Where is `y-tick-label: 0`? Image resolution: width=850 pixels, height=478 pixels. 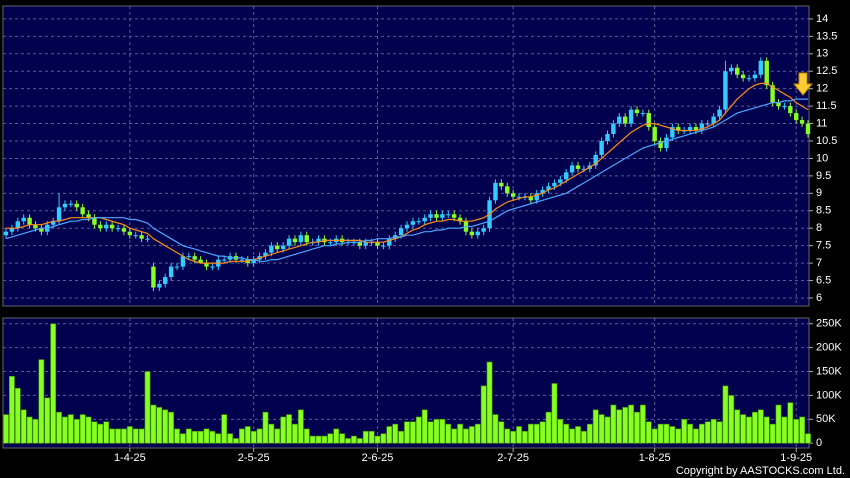 y-tick-label: 0 is located at coordinates (819, 443).